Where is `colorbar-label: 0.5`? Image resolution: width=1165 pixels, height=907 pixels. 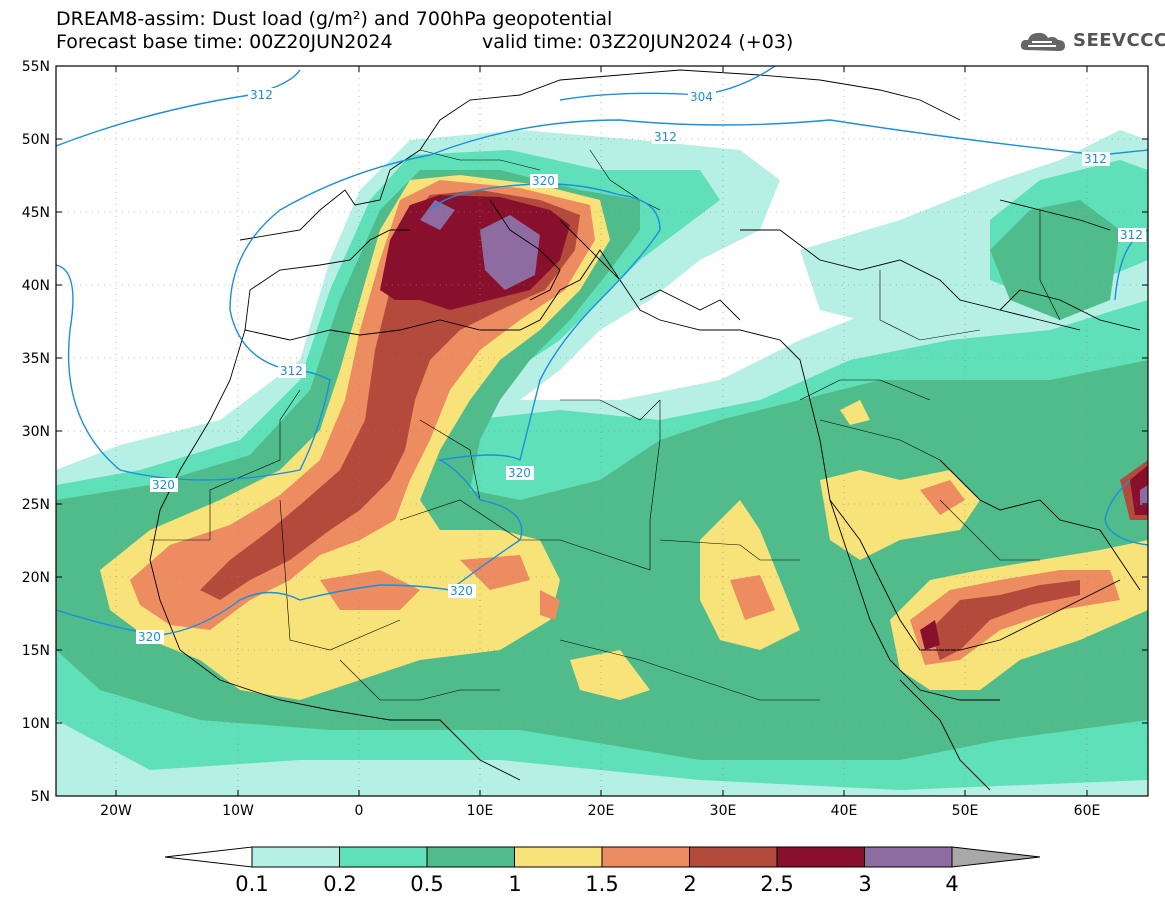 colorbar-label: 0.5 is located at coordinates (426, 884).